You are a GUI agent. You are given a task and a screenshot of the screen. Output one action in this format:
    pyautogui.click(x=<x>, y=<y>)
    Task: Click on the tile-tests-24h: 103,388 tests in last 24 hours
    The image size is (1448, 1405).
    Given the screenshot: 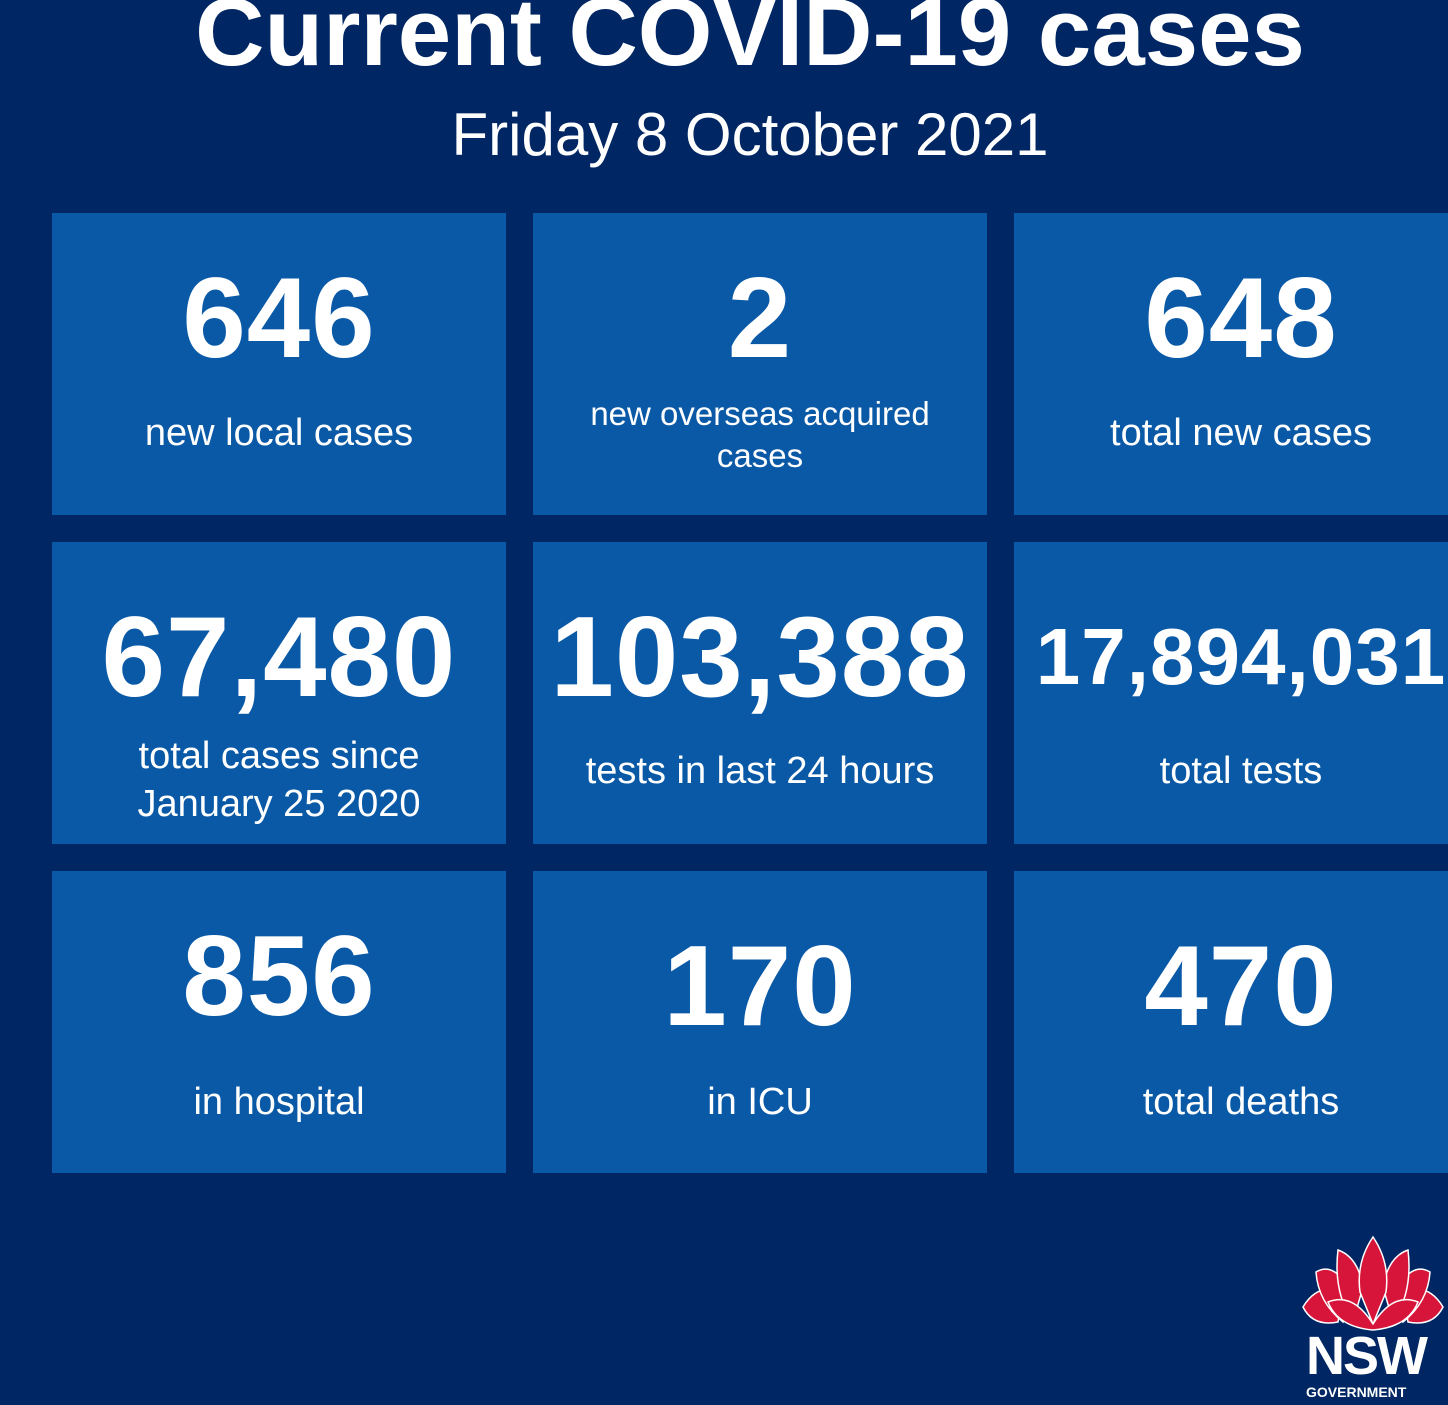 What is the action you would take?
    pyautogui.click(x=760, y=693)
    